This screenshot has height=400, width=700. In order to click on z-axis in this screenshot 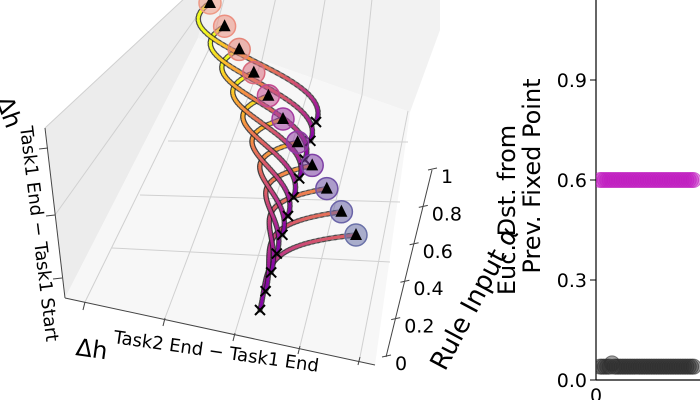, I will do `click(409, 262)`.